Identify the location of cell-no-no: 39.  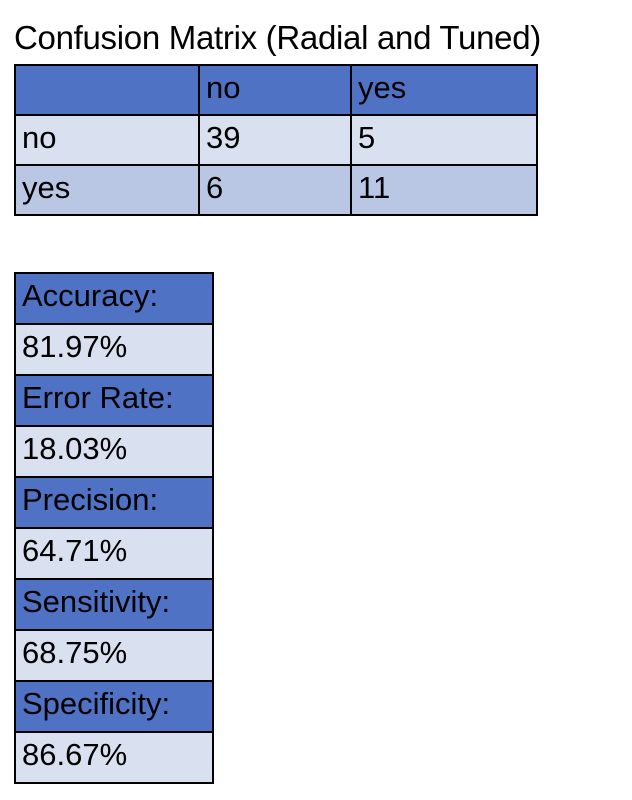
(275, 140).